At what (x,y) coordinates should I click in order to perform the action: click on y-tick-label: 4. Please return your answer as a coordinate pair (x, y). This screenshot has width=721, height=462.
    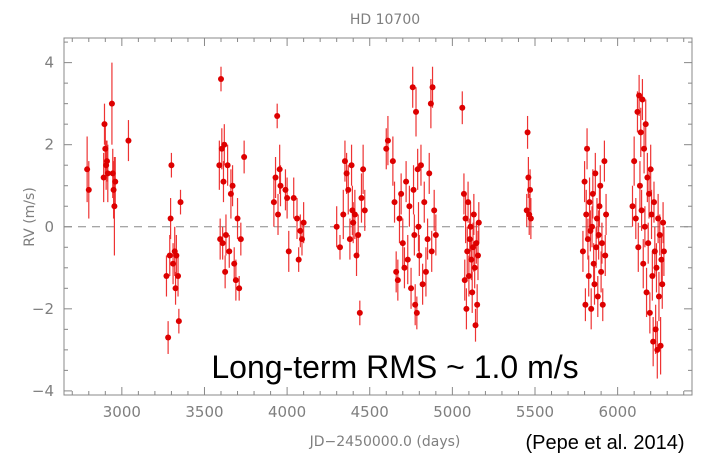
    Looking at the image, I should click on (49, 63).